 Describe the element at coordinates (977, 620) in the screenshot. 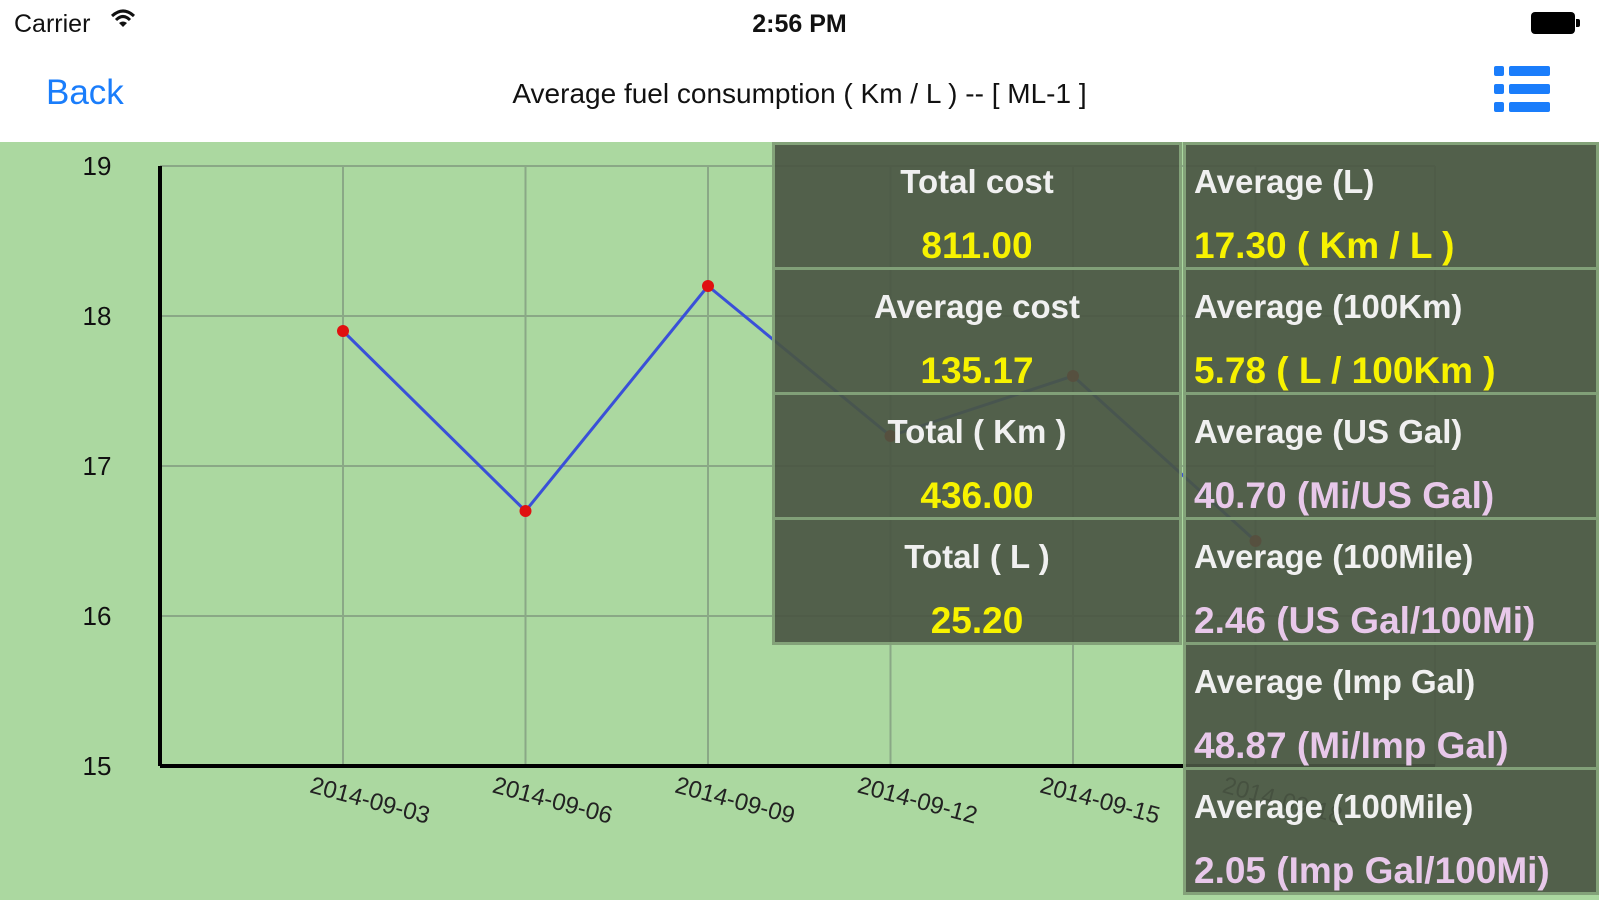

I see `total-liters-value: 25.20` at that location.